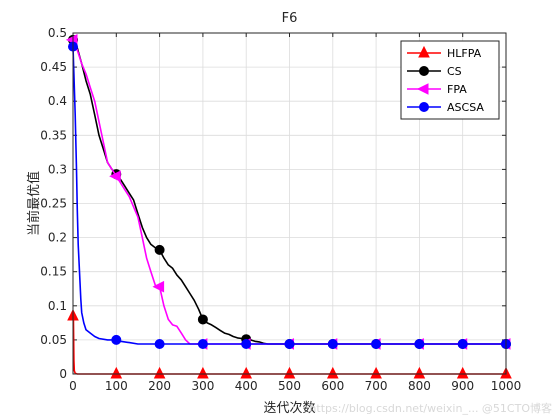 The image size is (560, 420). I want to click on x-tick-label: 900, so click(462, 386).